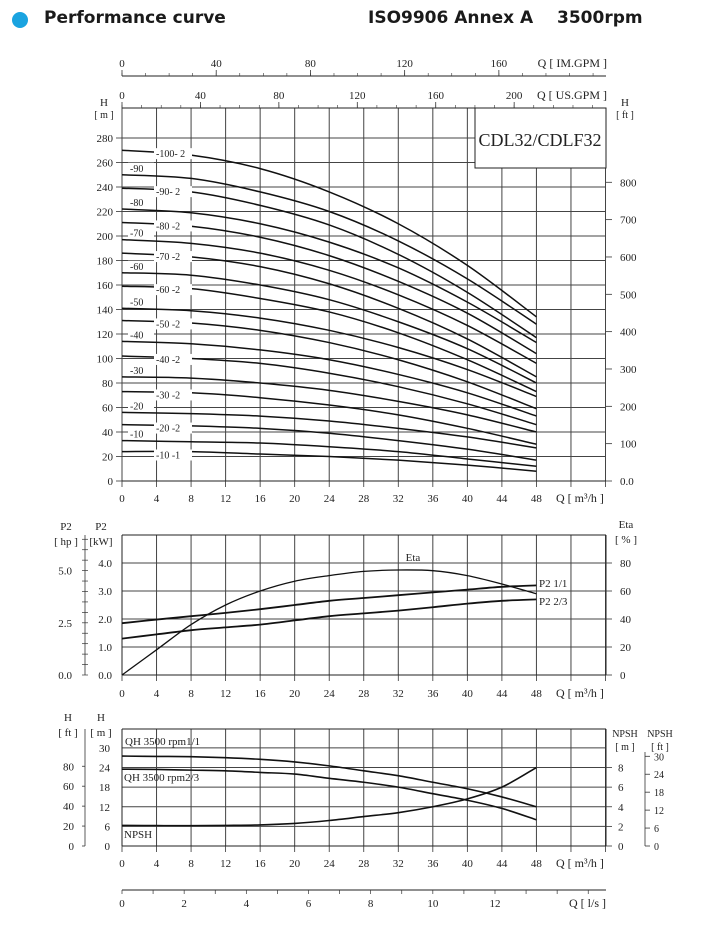 The height and width of the screenshot is (929, 706). I want to click on hp-tick-label: 0.0, so click(65, 676).